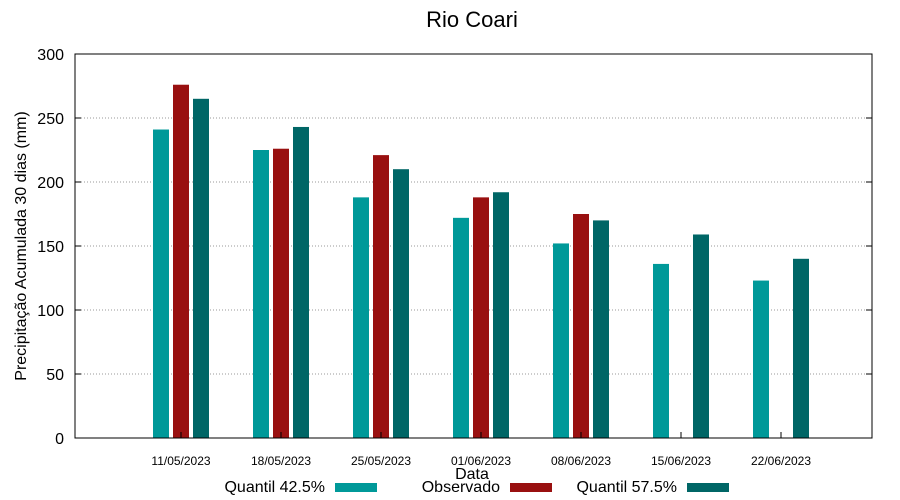 This screenshot has height=500, width=900. What do you see at coordinates (59, 439) in the screenshot?
I see `y-tick-label: 0` at bounding box center [59, 439].